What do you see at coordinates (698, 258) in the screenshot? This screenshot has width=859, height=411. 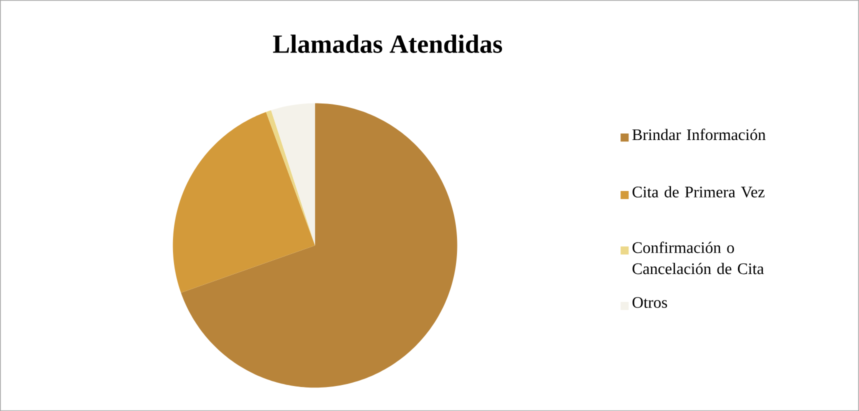 I see `legend-label: Confirmación o Cancelación de Cita` at bounding box center [698, 258].